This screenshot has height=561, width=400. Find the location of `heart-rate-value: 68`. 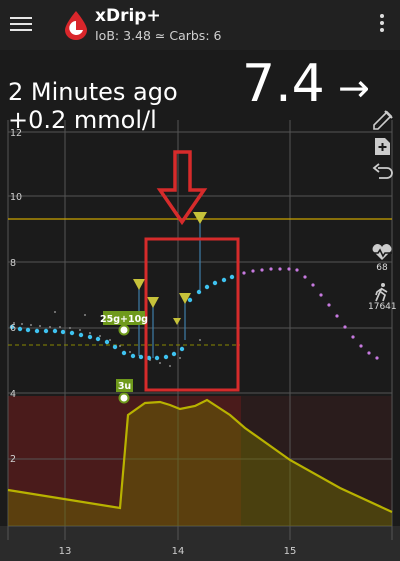

heart-rate-value: 68 is located at coordinates (382, 268).